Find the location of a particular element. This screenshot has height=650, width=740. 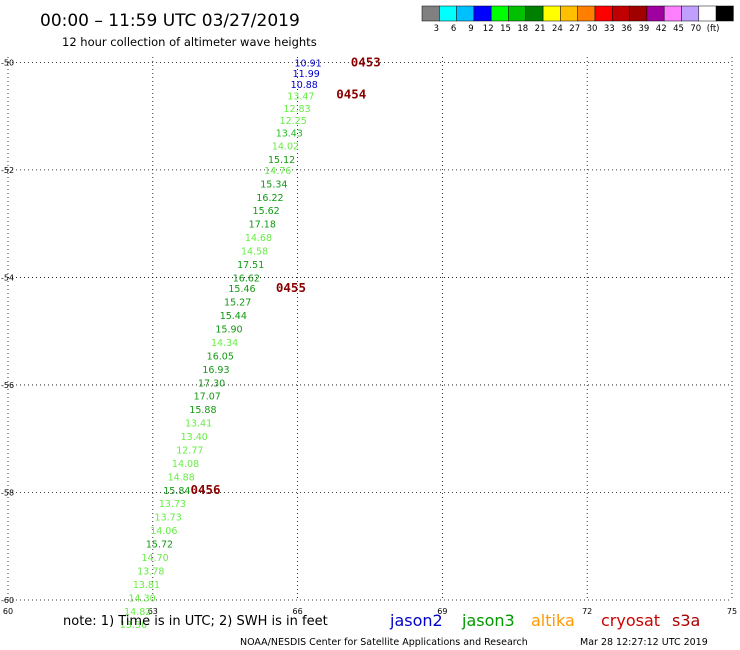

swh-value: 14.30 is located at coordinates (141, 598).